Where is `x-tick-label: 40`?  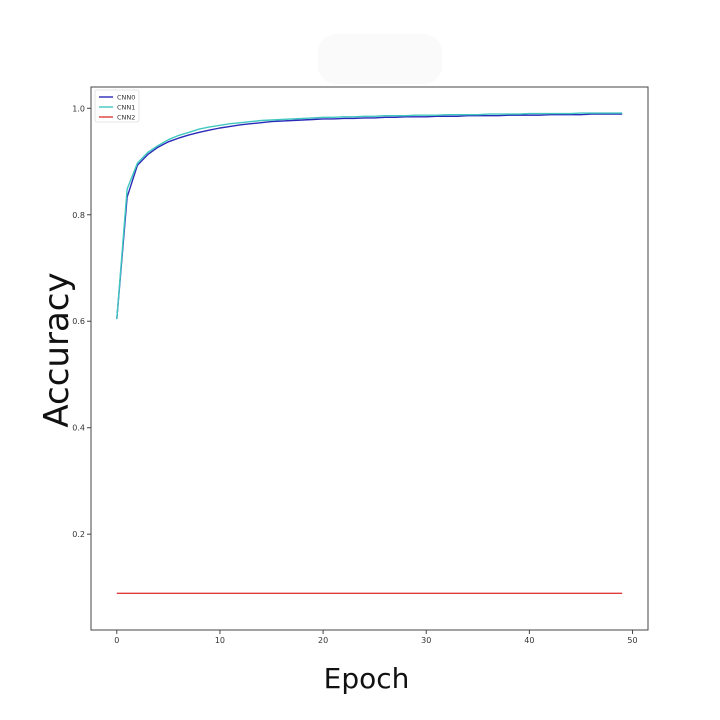
x-tick-label: 40 is located at coordinates (529, 640).